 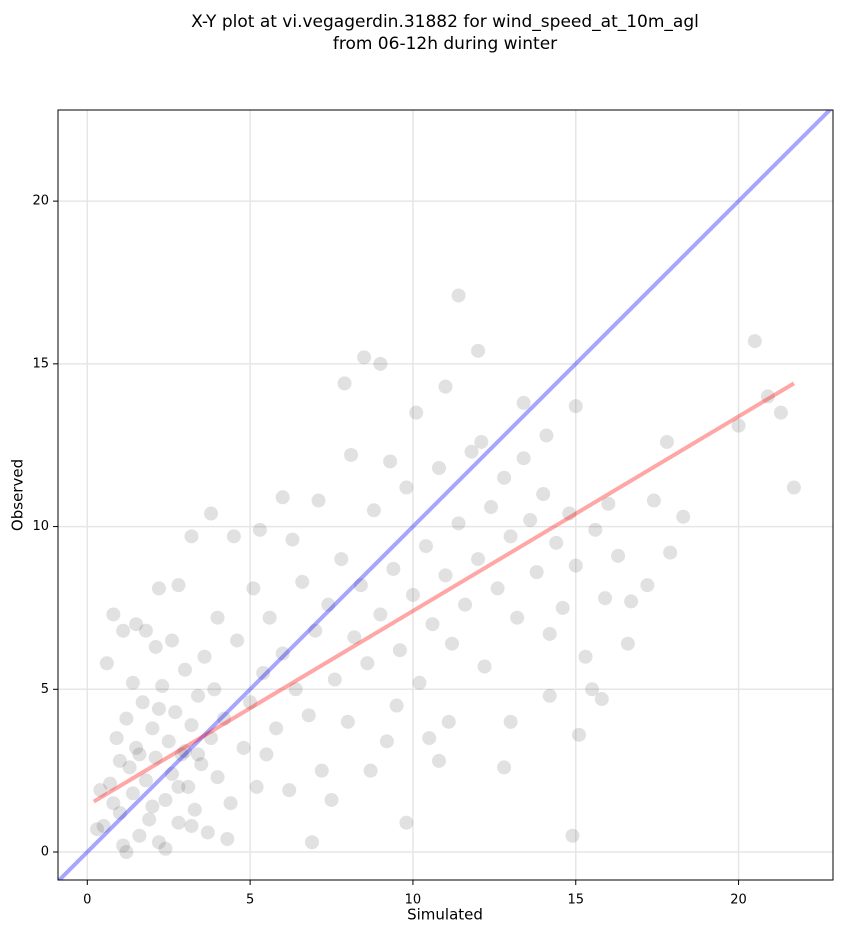 I want to click on y-tick-label: 5, so click(x=45, y=689).